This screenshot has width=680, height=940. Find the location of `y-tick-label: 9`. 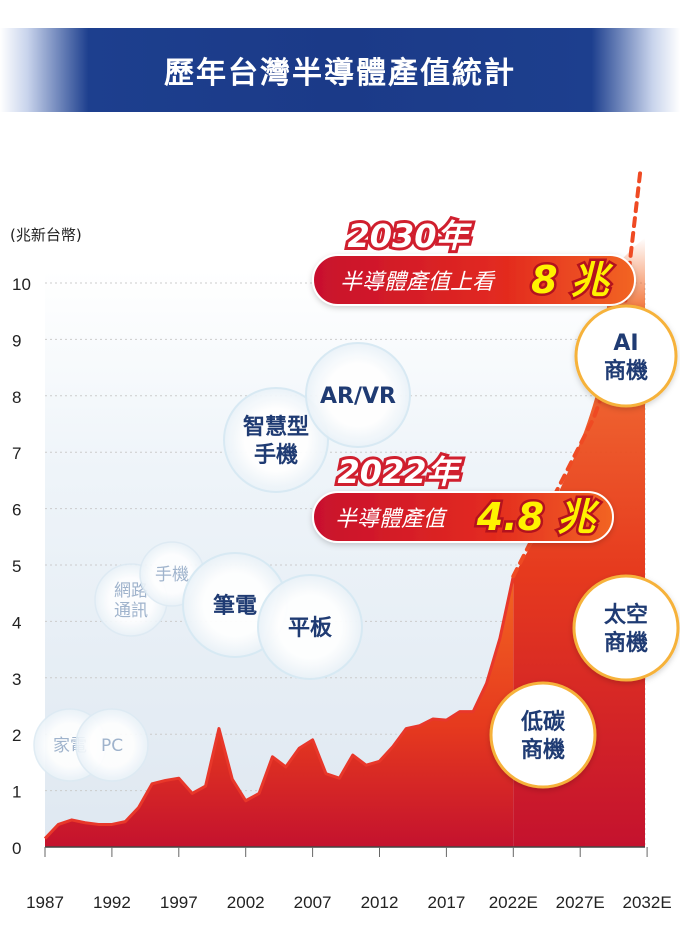

y-tick-label: 9 is located at coordinates (16, 340).